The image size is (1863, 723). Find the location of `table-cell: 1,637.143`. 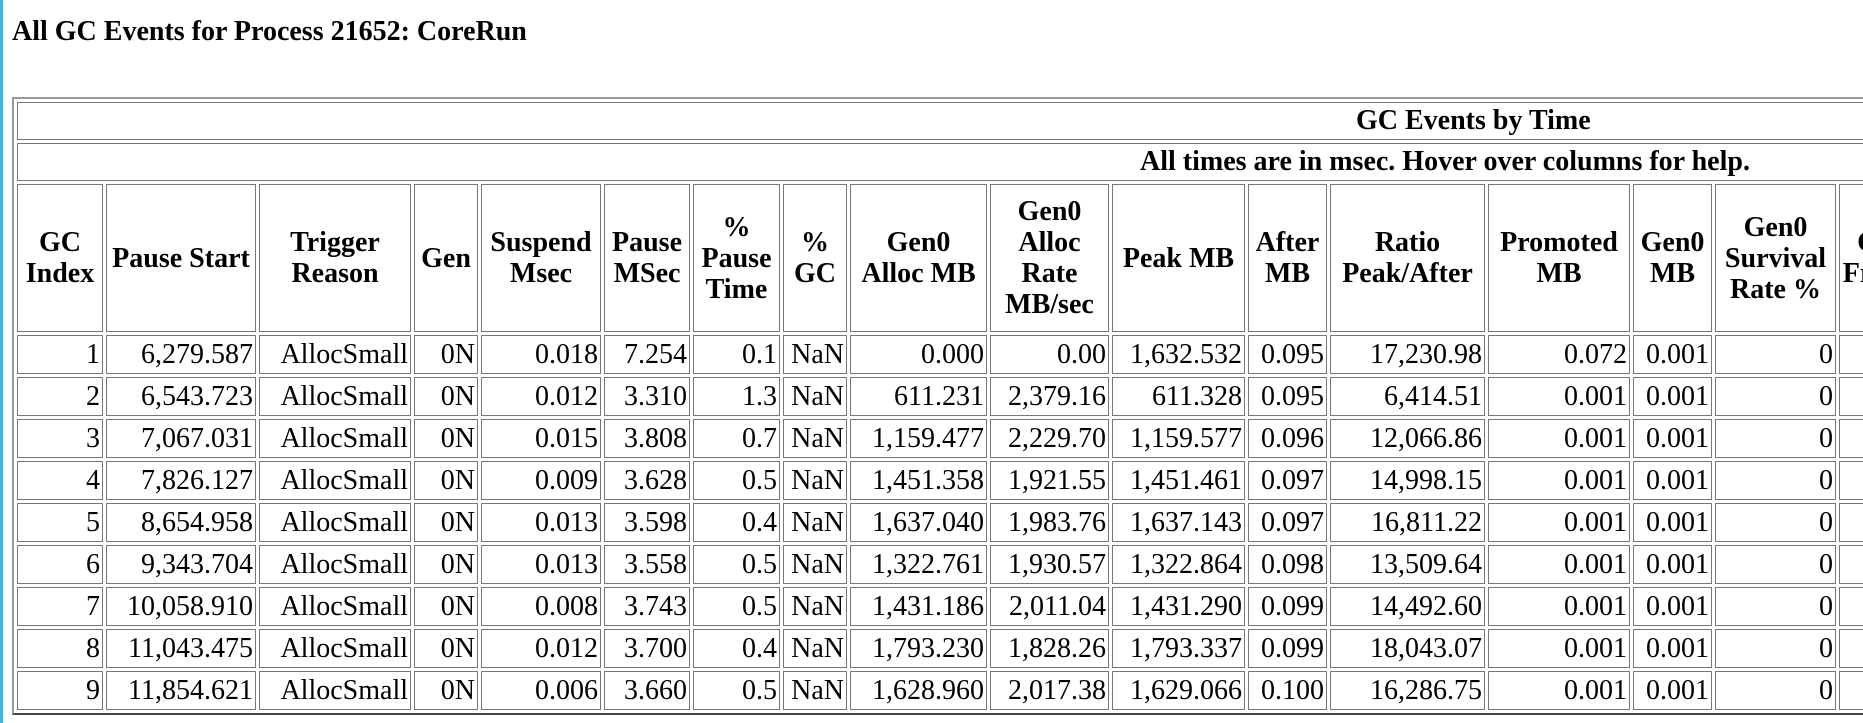

table-cell: 1,637.143 is located at coordinates (1178, 522).